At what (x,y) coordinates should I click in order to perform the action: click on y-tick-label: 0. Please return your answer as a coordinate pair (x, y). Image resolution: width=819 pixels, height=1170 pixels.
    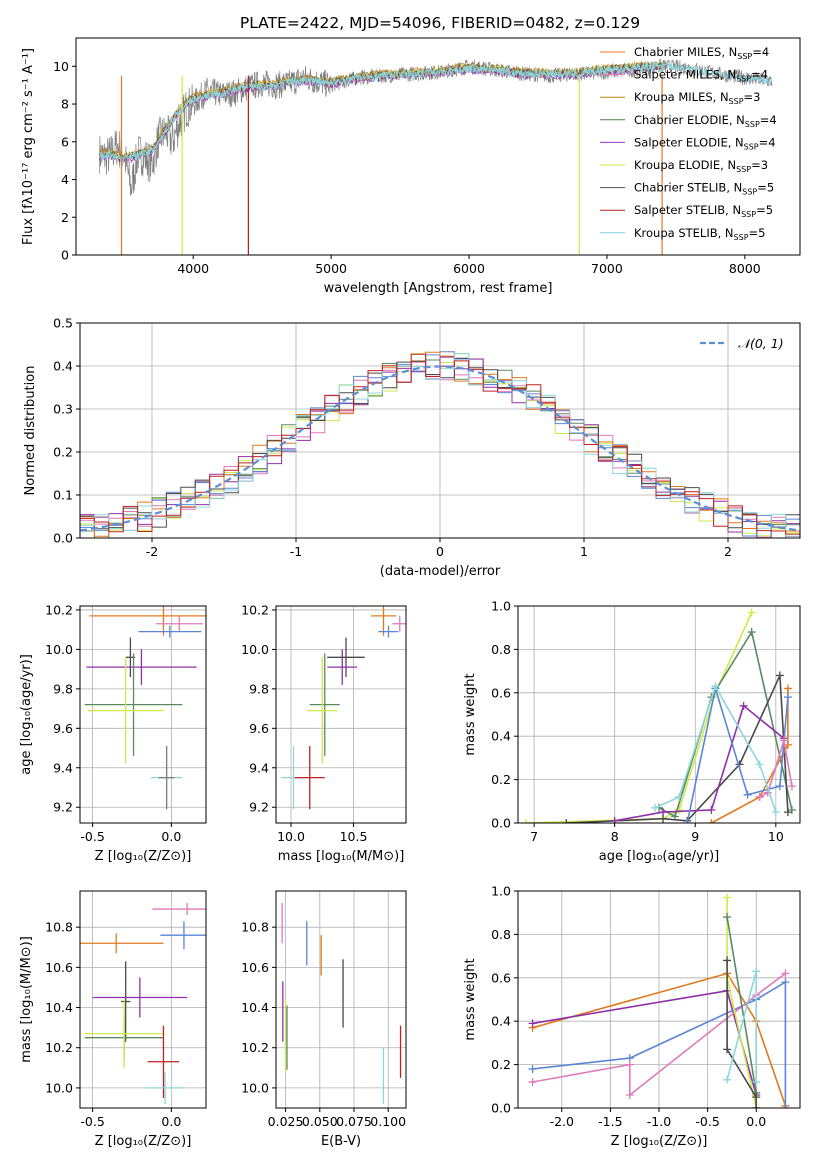
    Looking at the image, I should click on (65, 255).